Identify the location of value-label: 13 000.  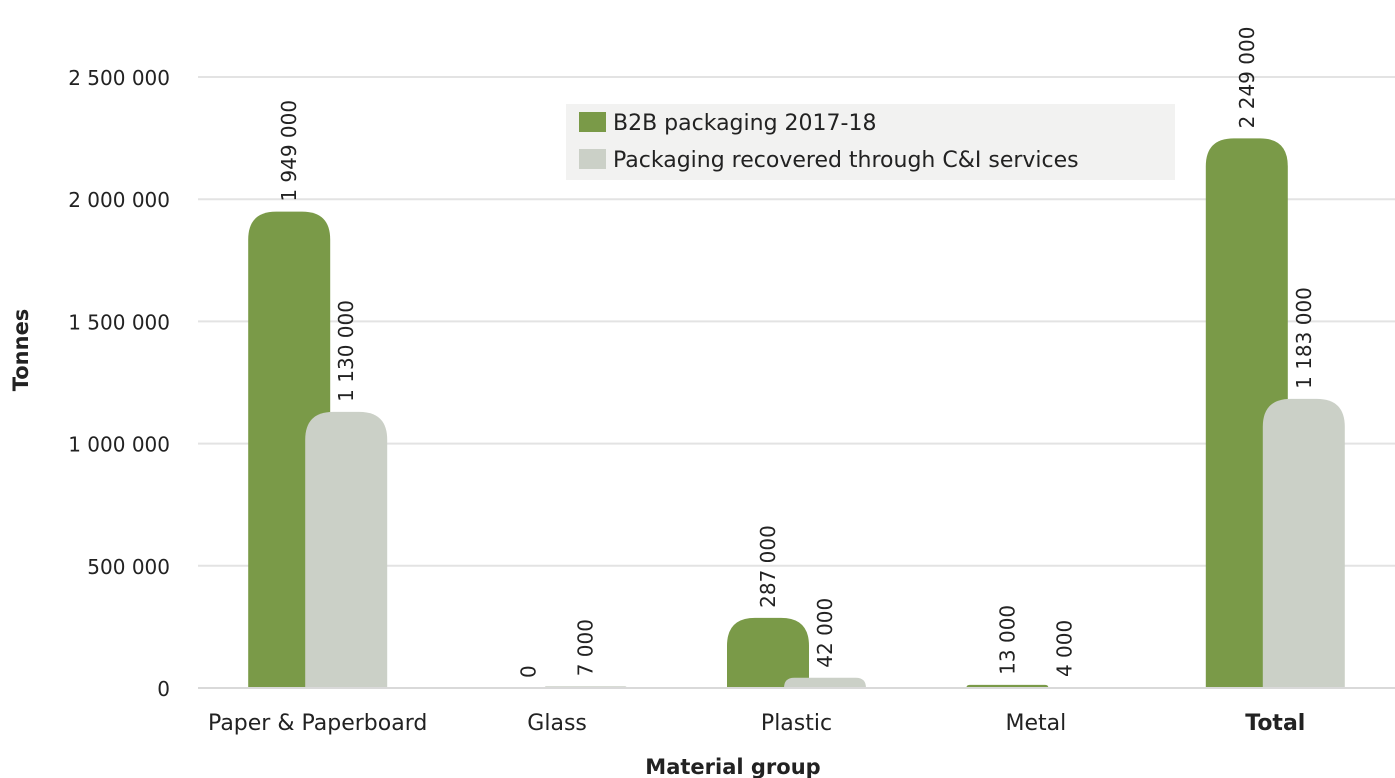
(1007, 640).